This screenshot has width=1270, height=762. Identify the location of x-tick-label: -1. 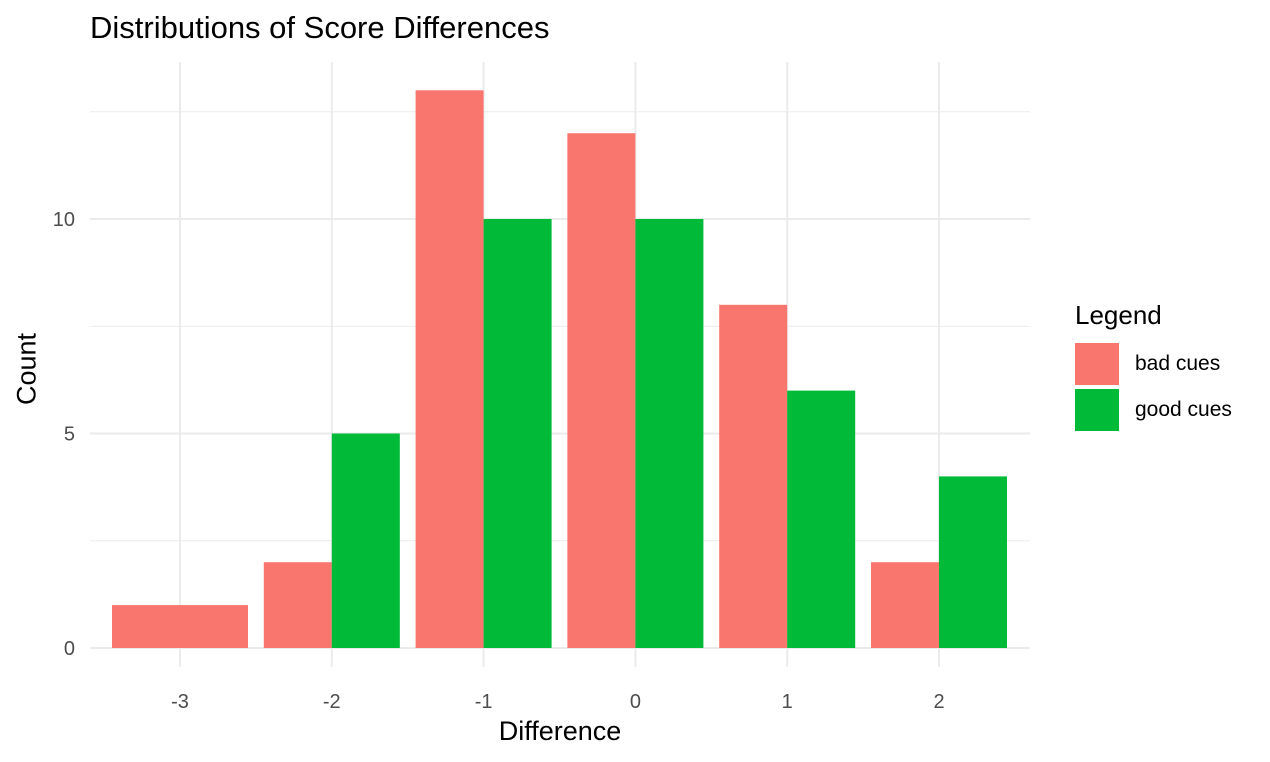
(484, 702).